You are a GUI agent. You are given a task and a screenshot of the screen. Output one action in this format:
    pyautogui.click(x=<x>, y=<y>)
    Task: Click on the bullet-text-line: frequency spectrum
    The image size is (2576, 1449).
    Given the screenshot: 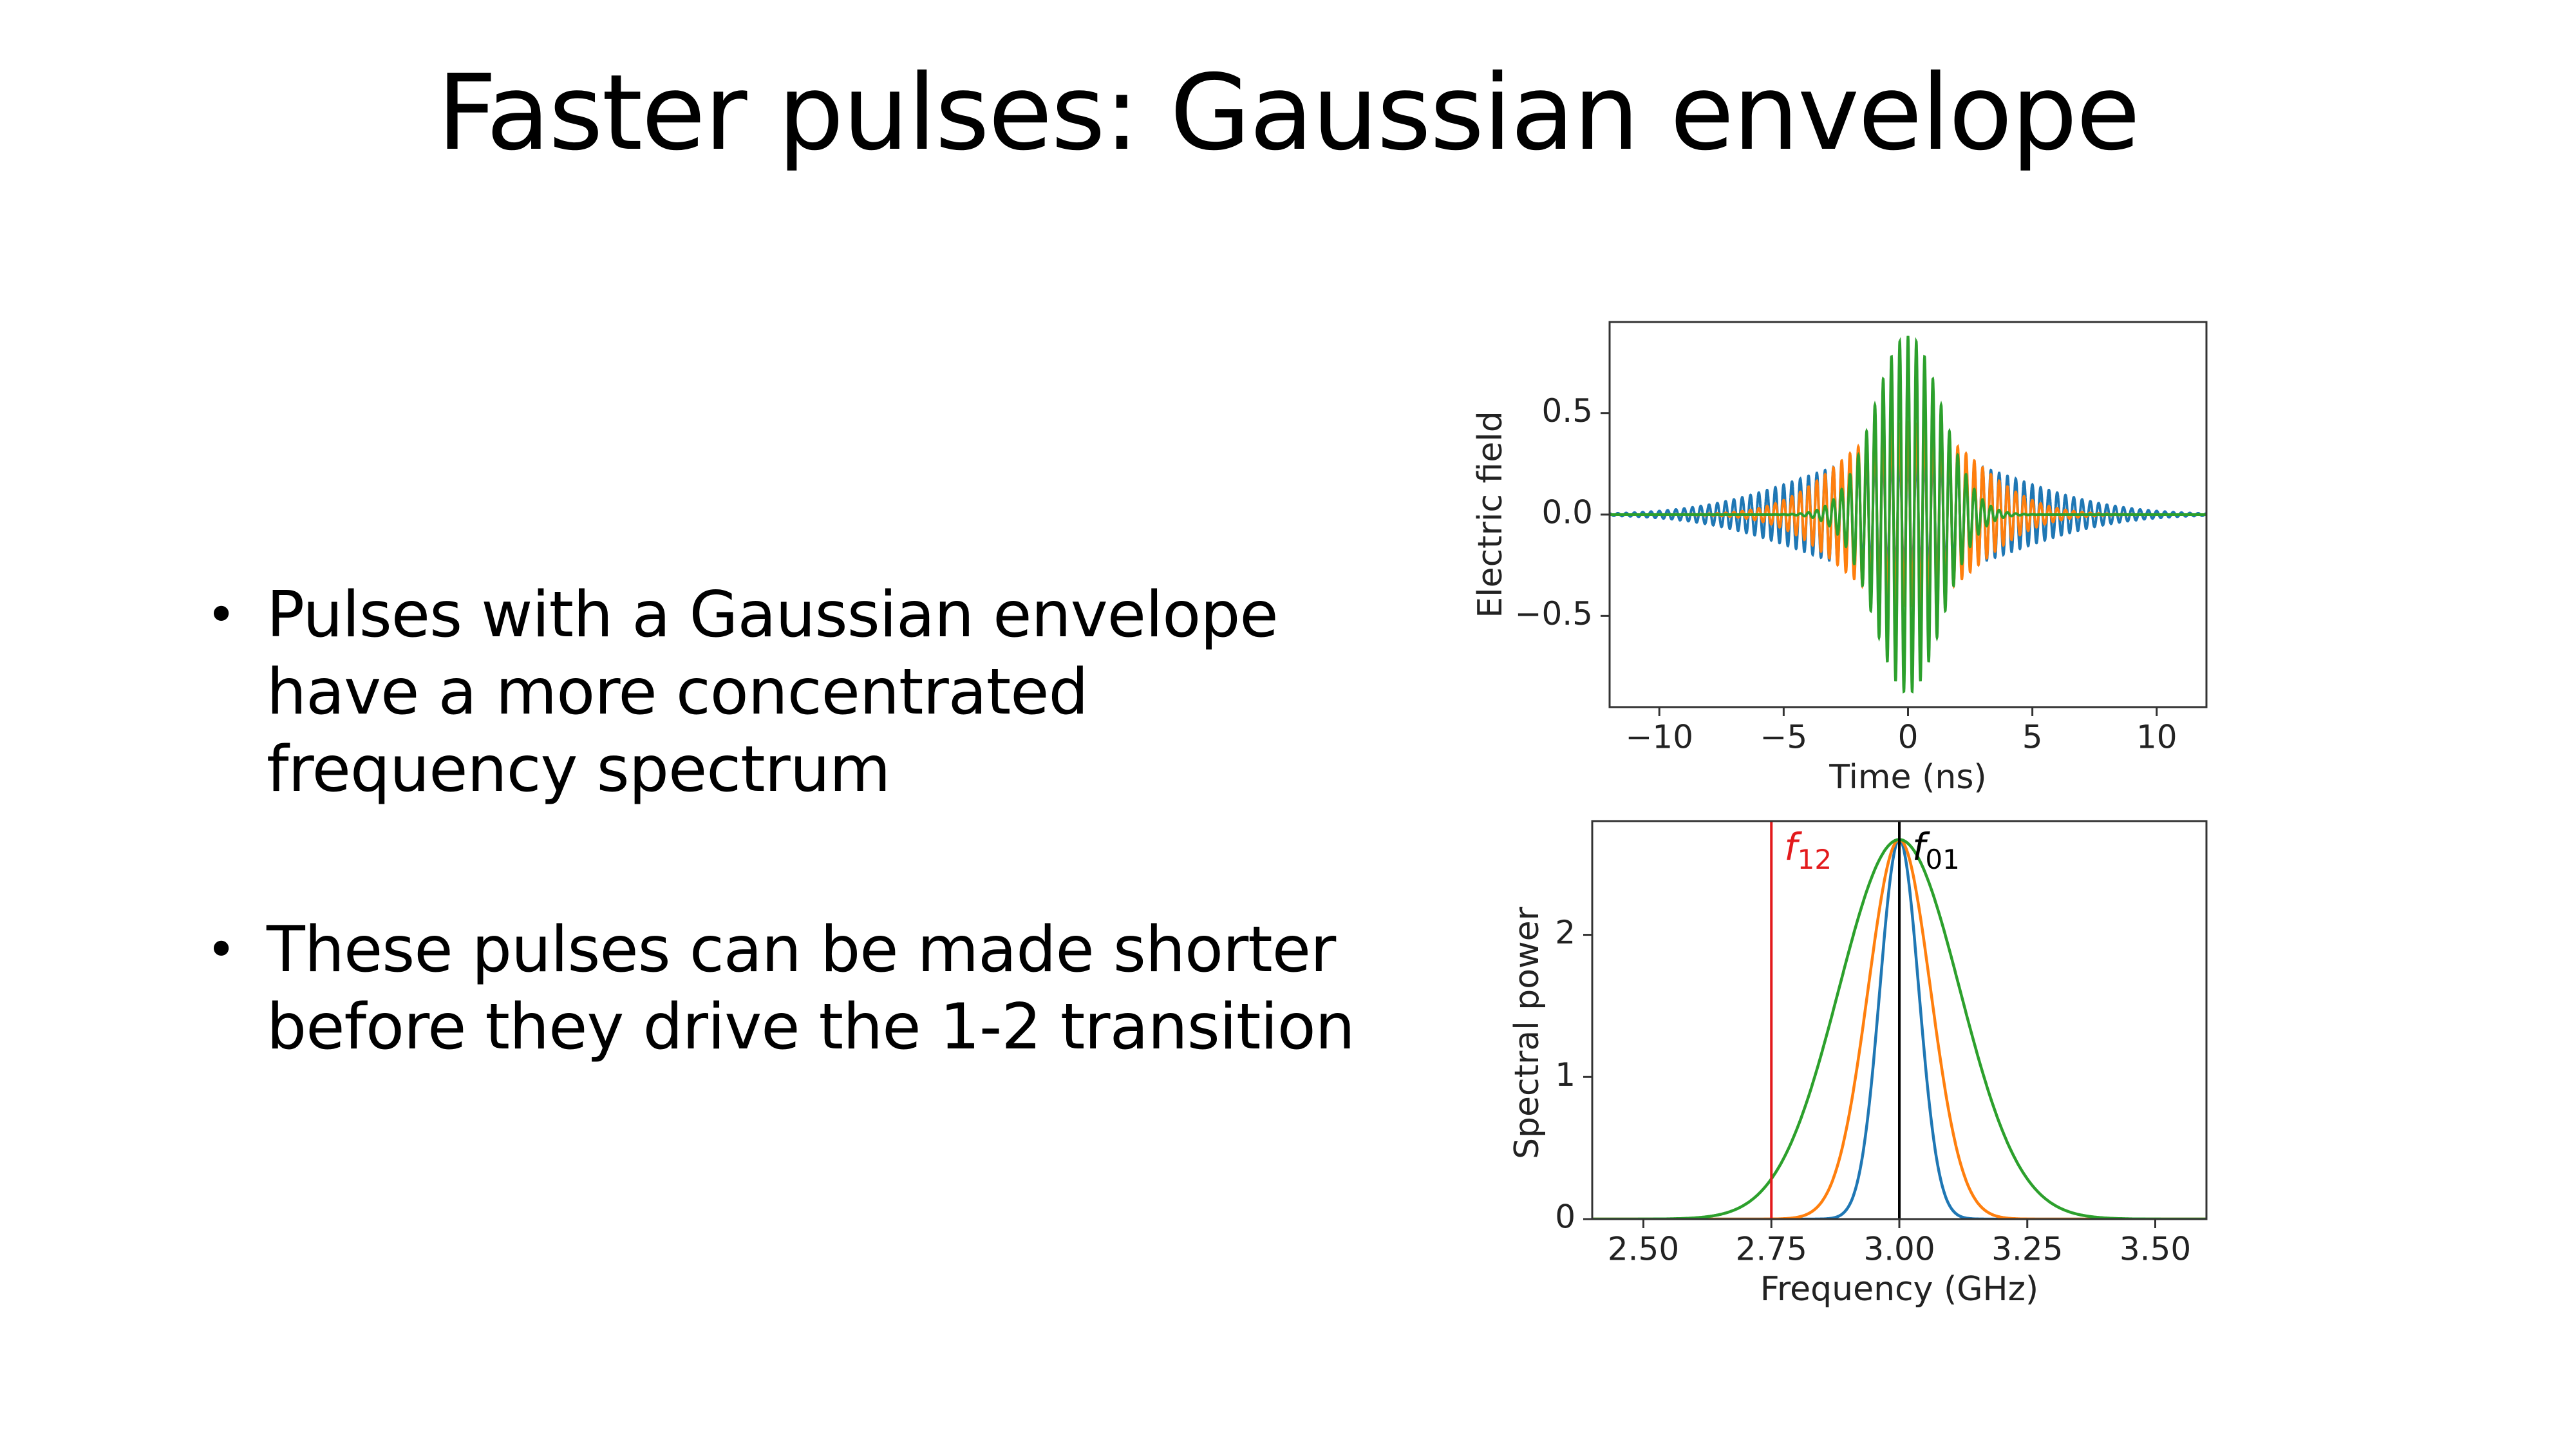 What is the action you would take?
    pyautogui.click(x=578, y=770)
    